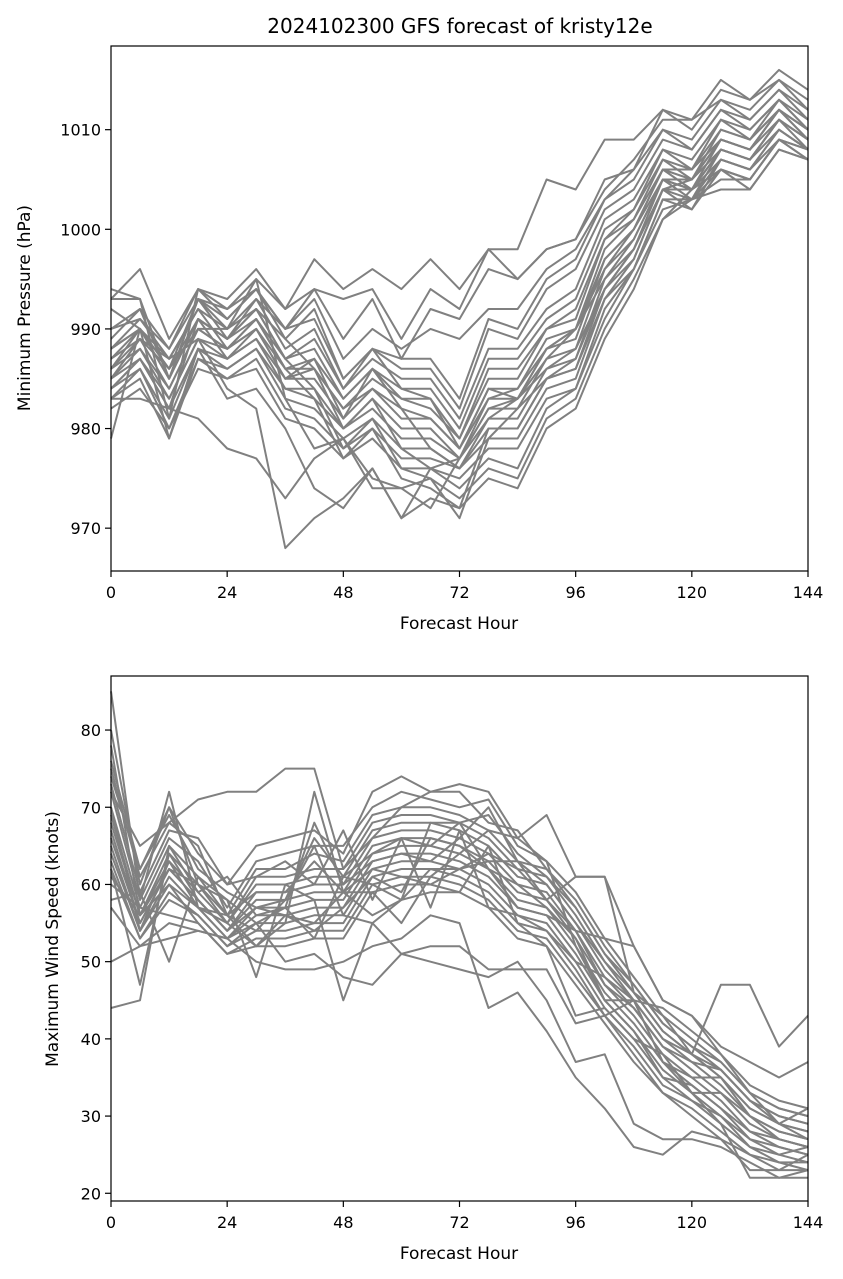 The image size is (843, 1279). I want to click on pressure-x-tick-label: 72, so click(459, 592).